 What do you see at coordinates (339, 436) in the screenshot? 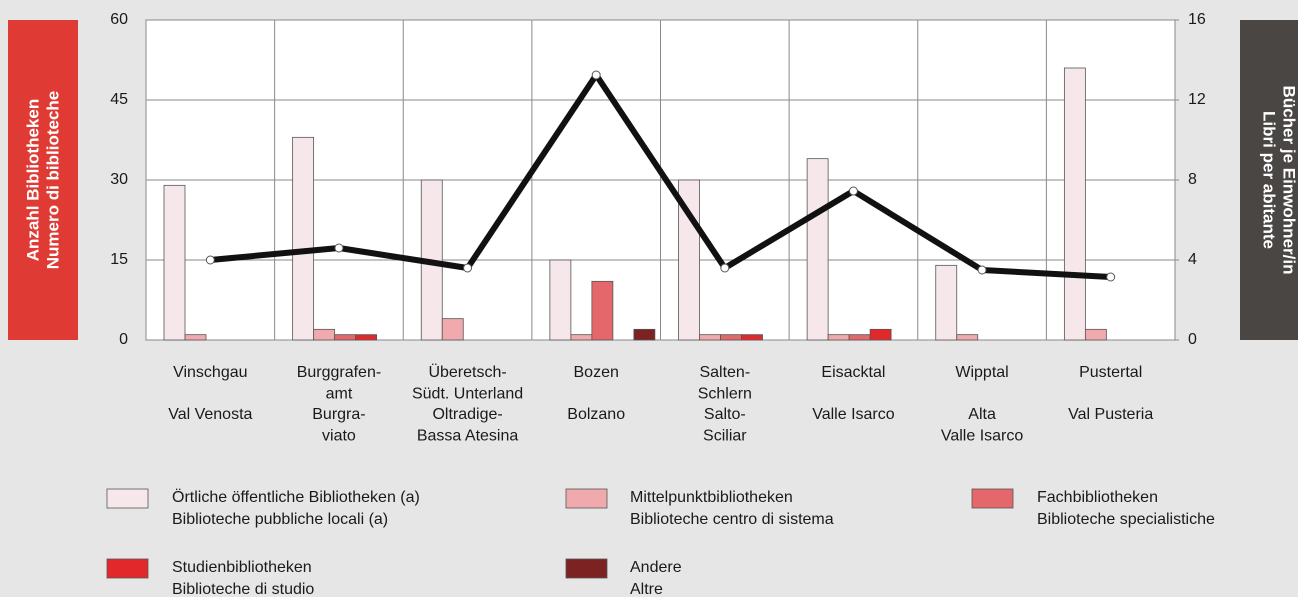
I see `x-tick-label: viato` at bounding box center [339, 436].